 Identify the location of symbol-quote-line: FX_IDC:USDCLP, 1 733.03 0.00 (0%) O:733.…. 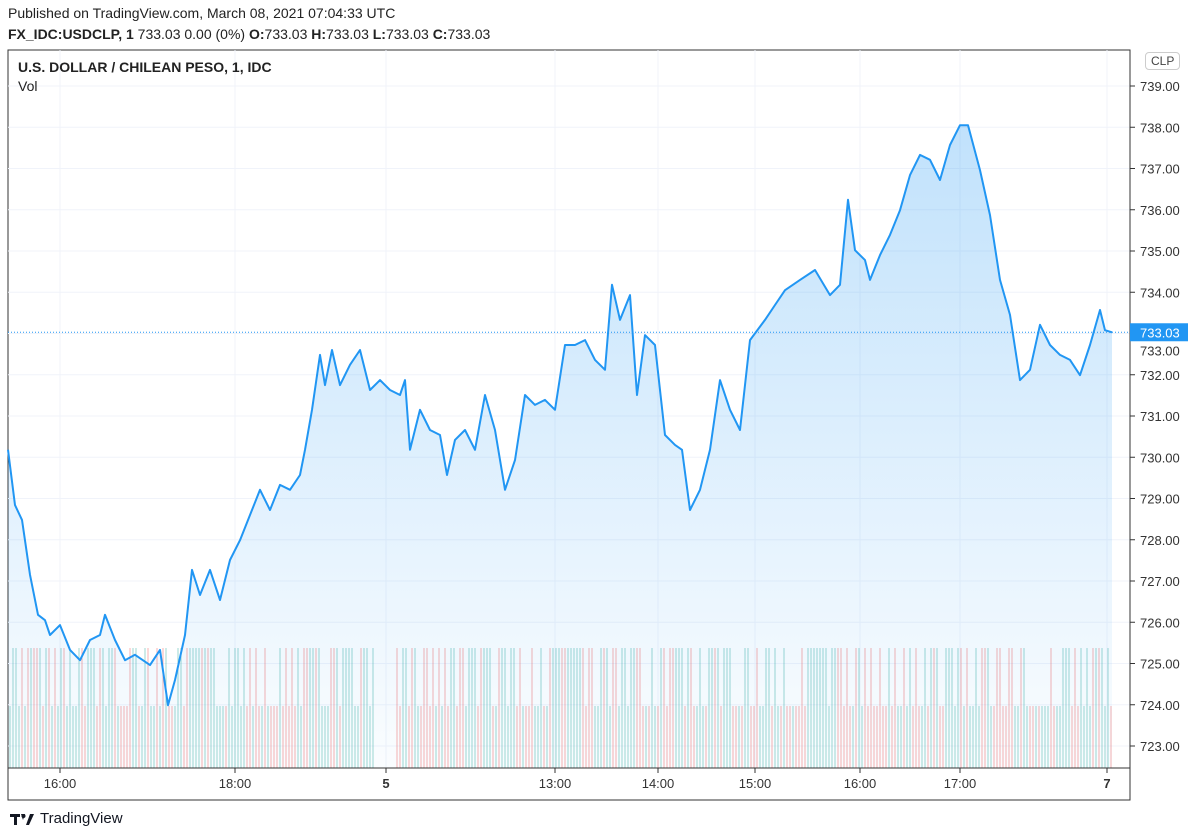
(249, 34).